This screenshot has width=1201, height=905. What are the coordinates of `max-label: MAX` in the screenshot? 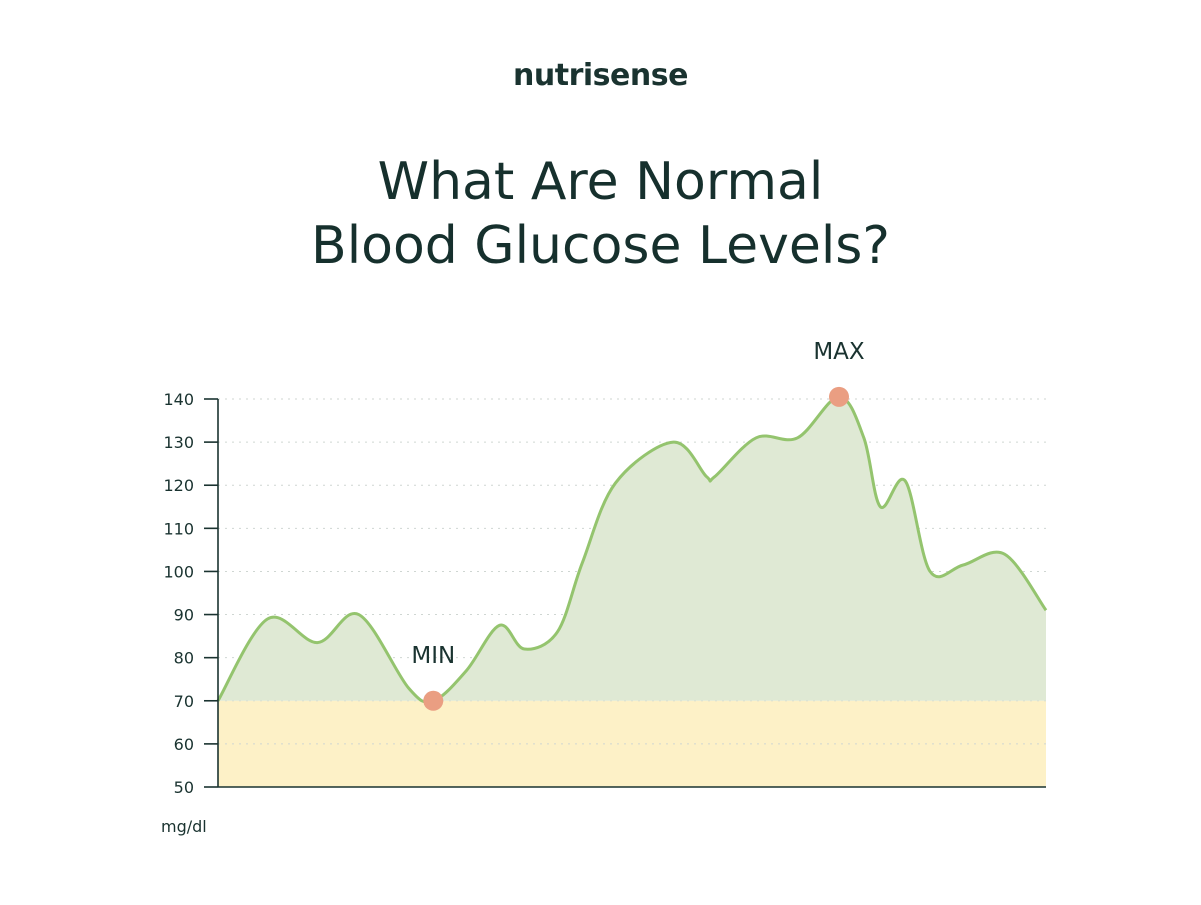 It's located at (839, 352).